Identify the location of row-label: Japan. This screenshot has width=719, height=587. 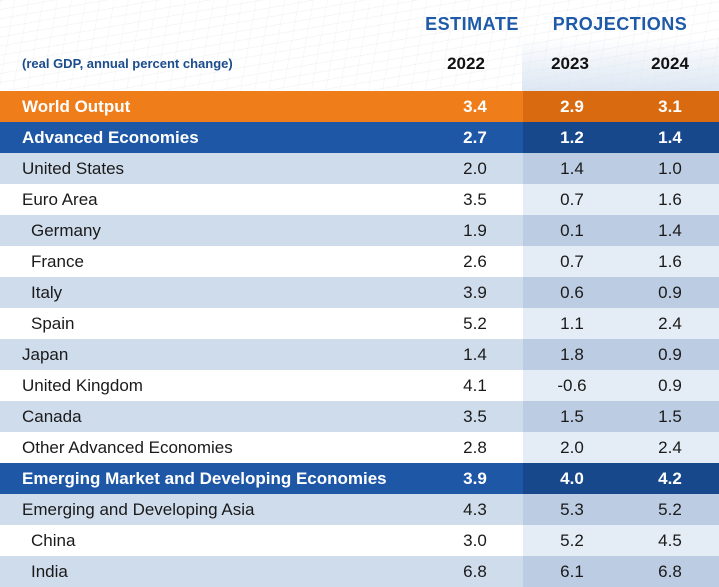
(45, 354).